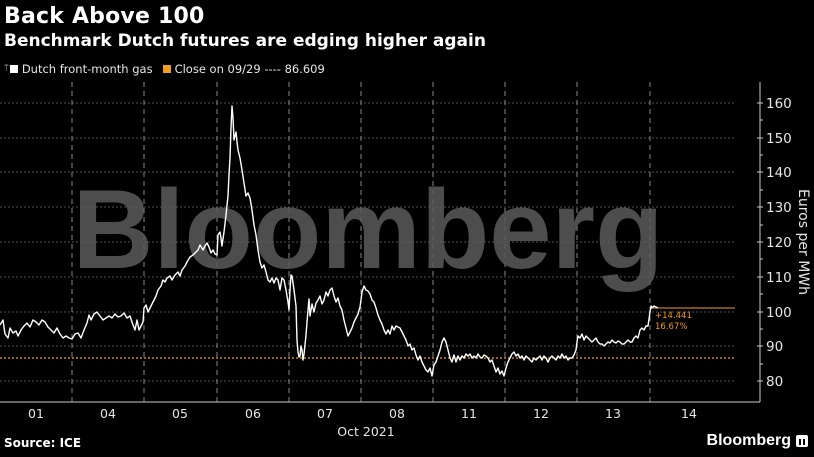 The image size is (814, 457). I want to click on svg-text: 05, so click(180, 413).